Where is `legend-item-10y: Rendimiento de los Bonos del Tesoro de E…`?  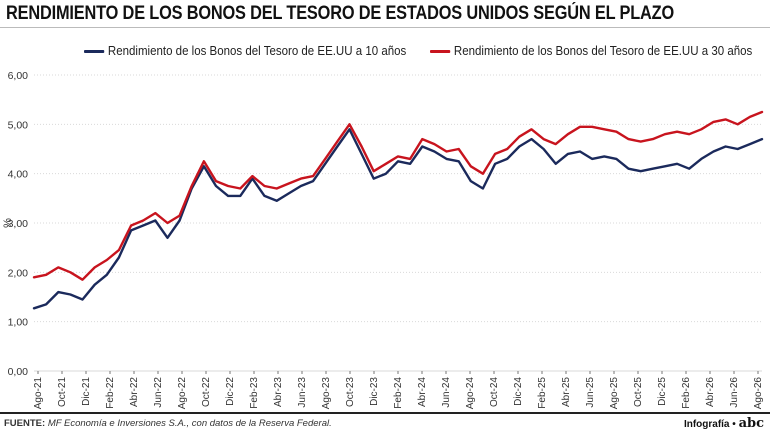
legend-item-10y: Rendimiento de los Bonos del Tesoro de E… is located at coordinates (245, 51).